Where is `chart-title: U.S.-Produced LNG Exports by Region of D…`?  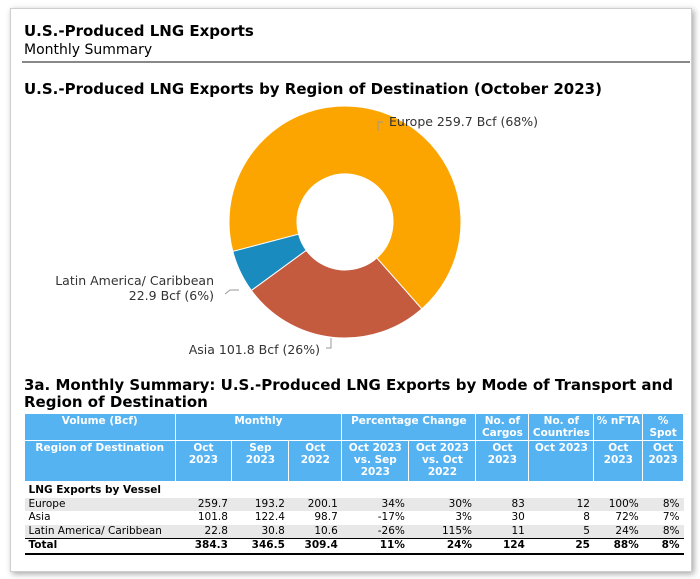
chart-title: U.S.-Produced LNG Exports by Region of D… is located at coordinates (313, 89).